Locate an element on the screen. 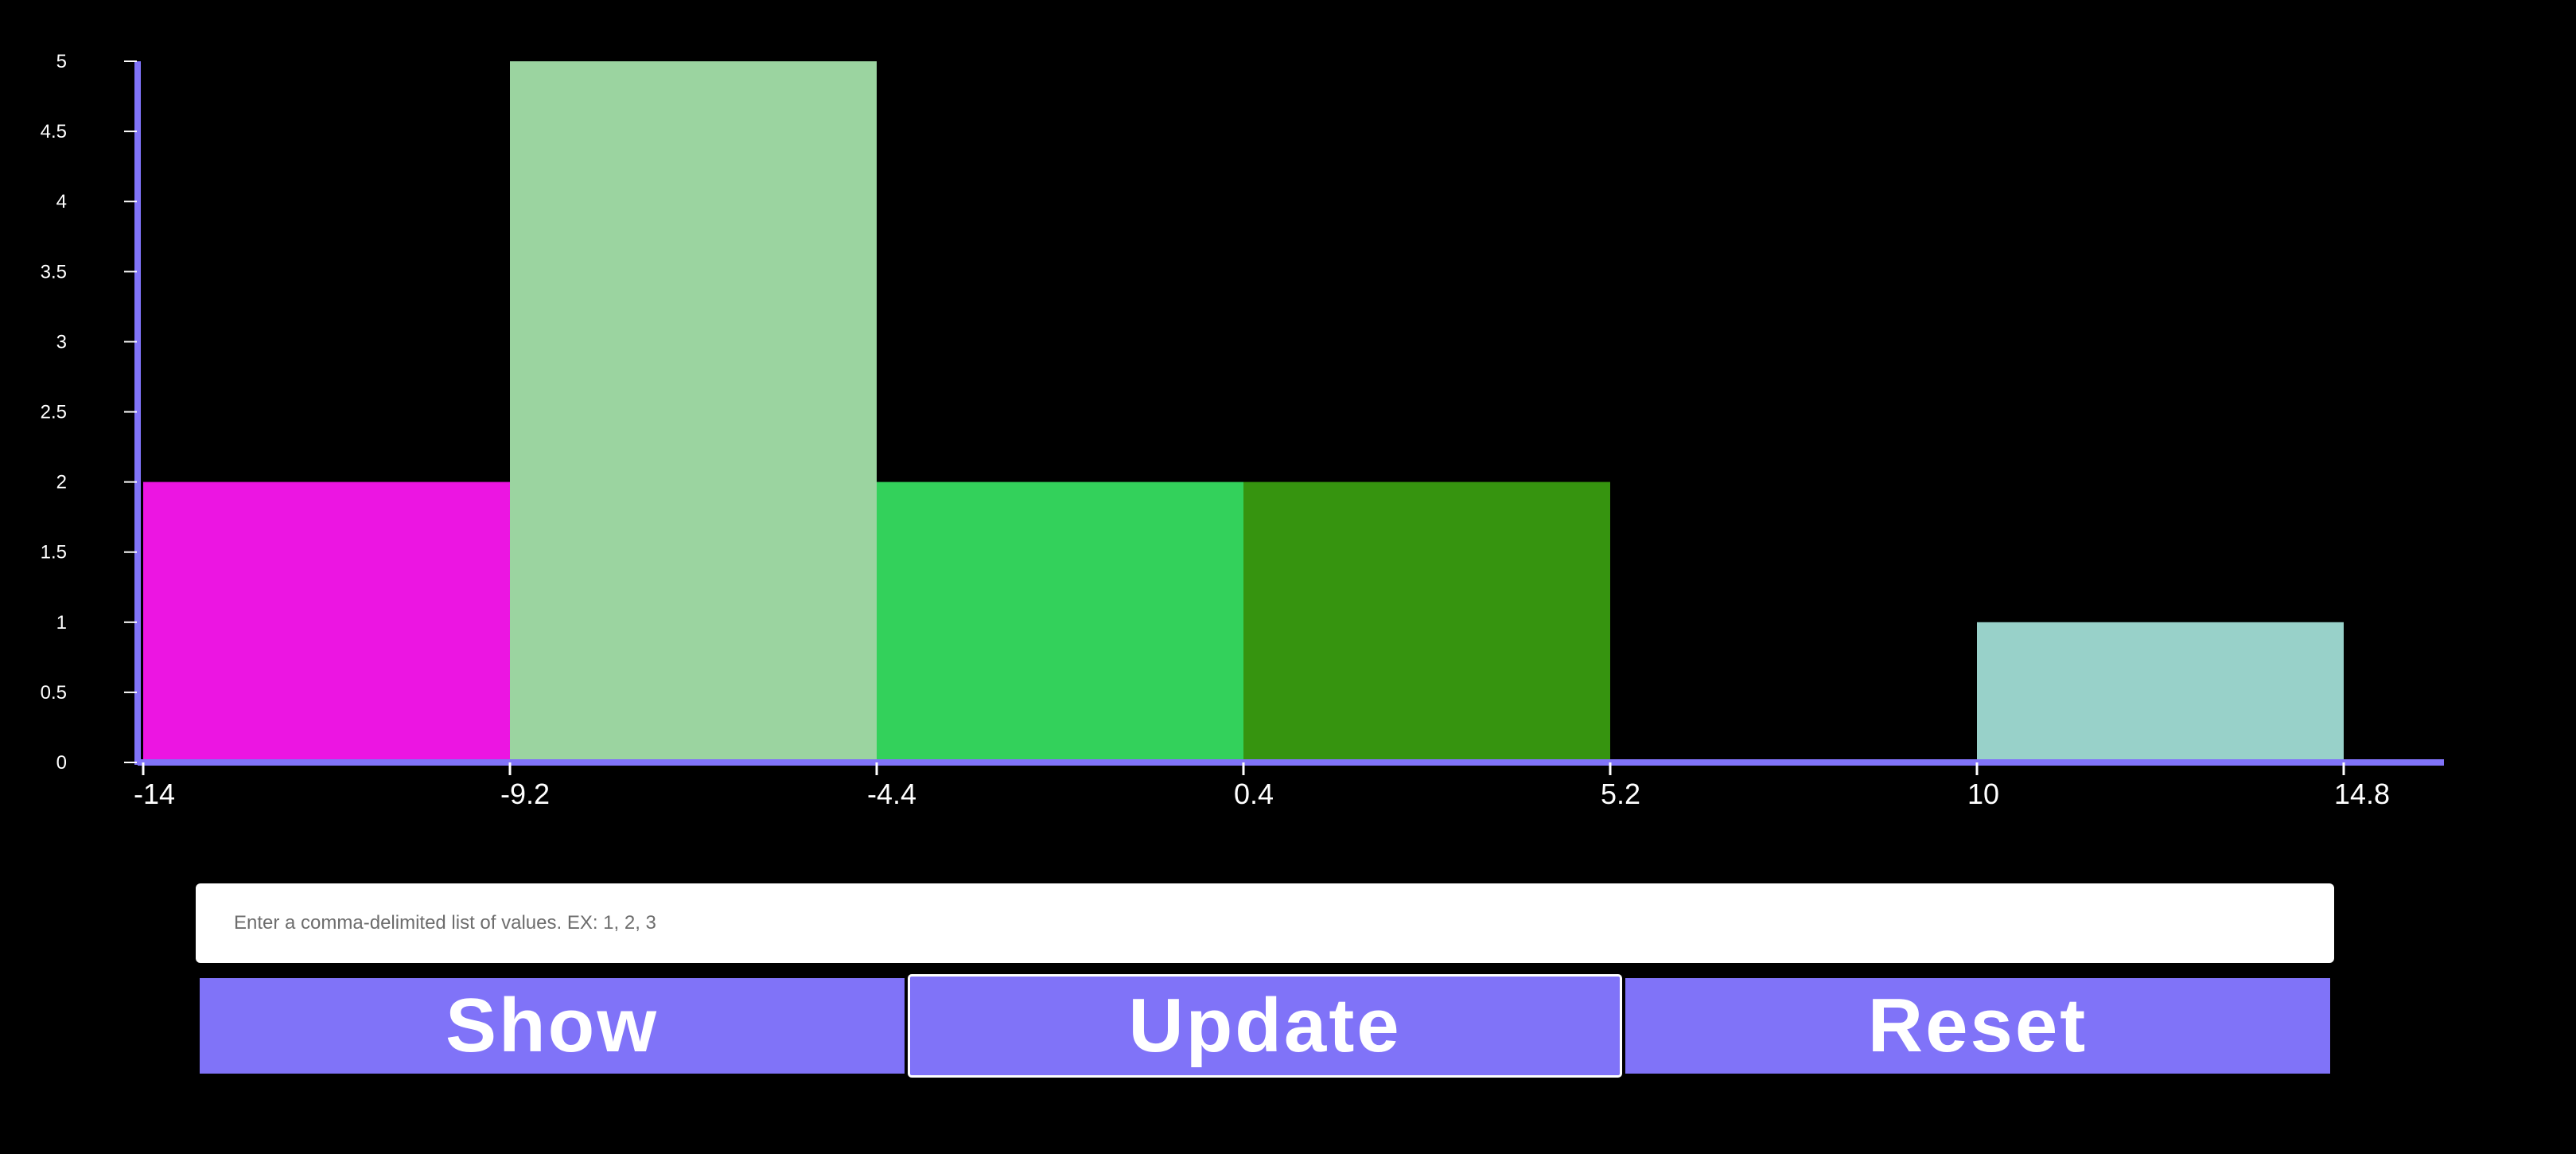  x-tick-label: 0.4 is located at coordinates (1254, 794).